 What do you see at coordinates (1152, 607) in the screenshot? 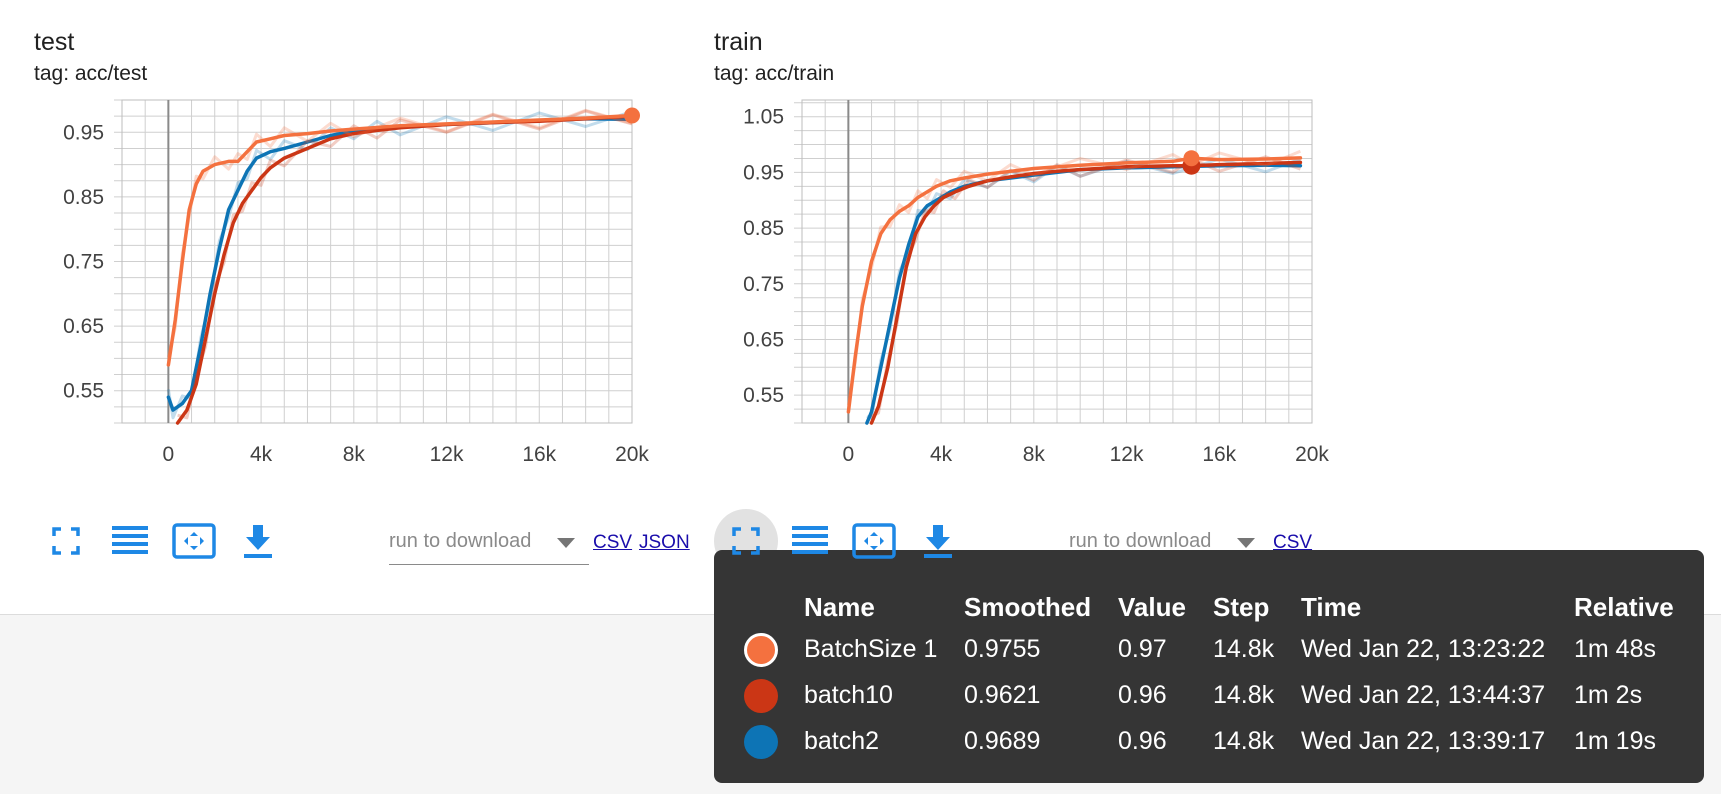
I see `tooltip-header-value: Value` at bounding box center [1152, 607].